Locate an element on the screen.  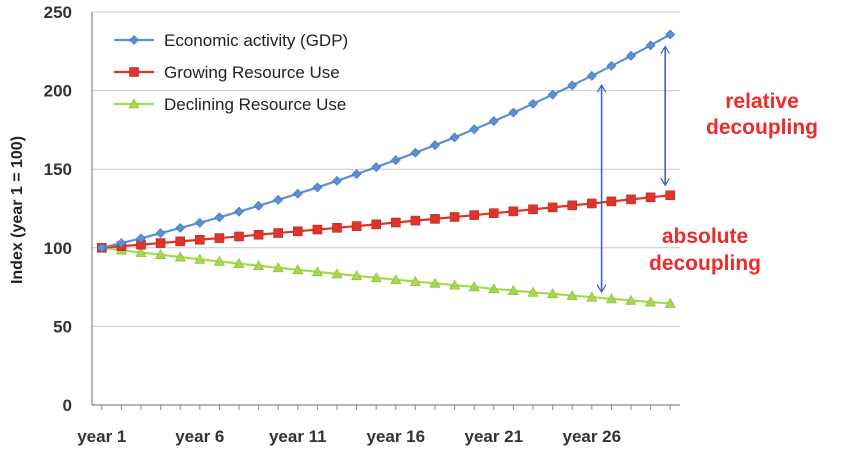
y-tick-100: 100 is located at coordinates (58, 248).